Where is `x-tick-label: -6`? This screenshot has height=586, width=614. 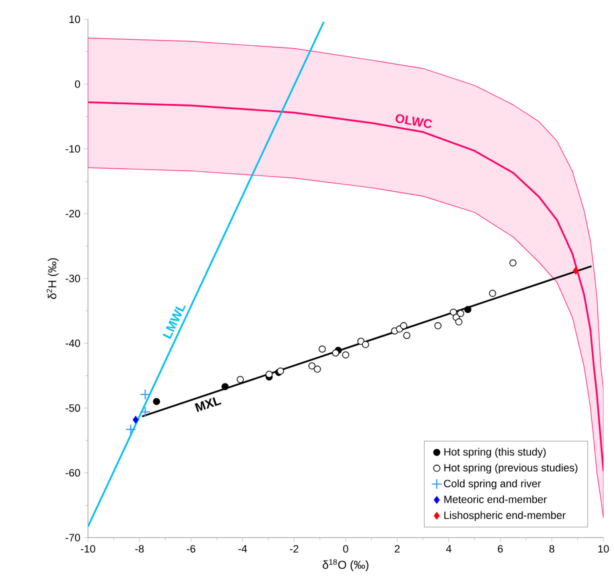 x-tick-label: -6 is located at coordinates (191, 549).